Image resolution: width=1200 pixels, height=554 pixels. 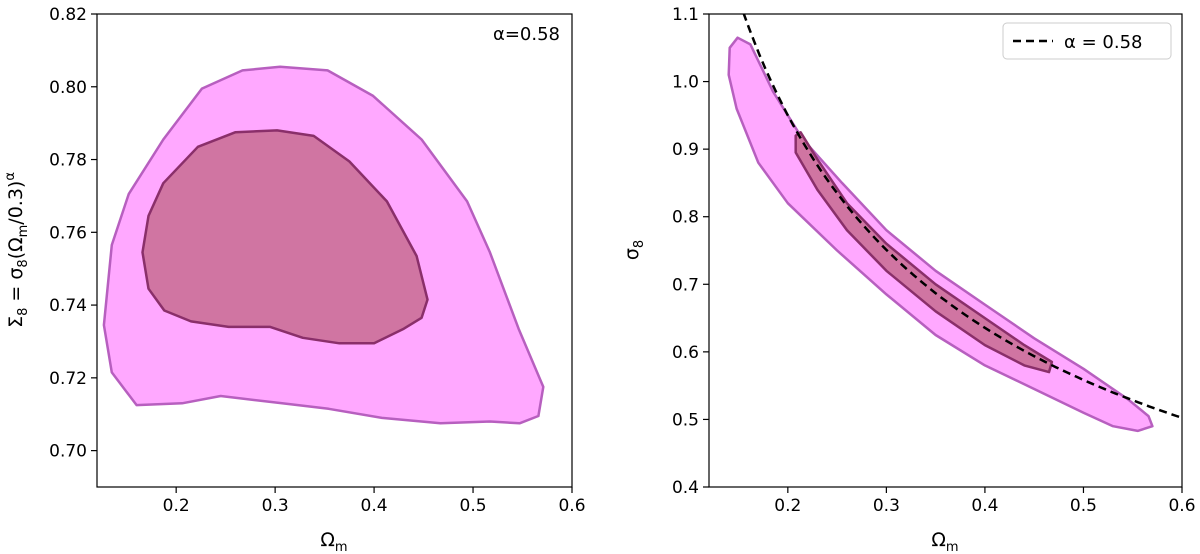 What do you see at coordinates (1083, 506) in the screenshot?
I see `right-x-tick-label: 0.5` at bounding box center [1083, 506].